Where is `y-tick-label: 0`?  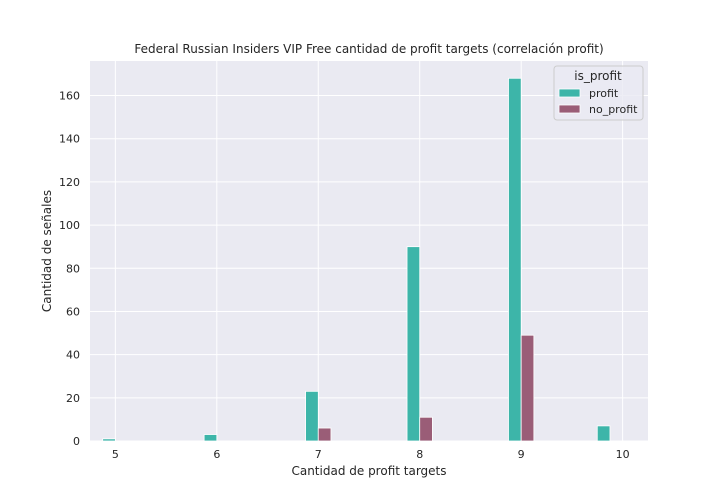
y-tick-label: 0 is located at coordinates (76, 441).